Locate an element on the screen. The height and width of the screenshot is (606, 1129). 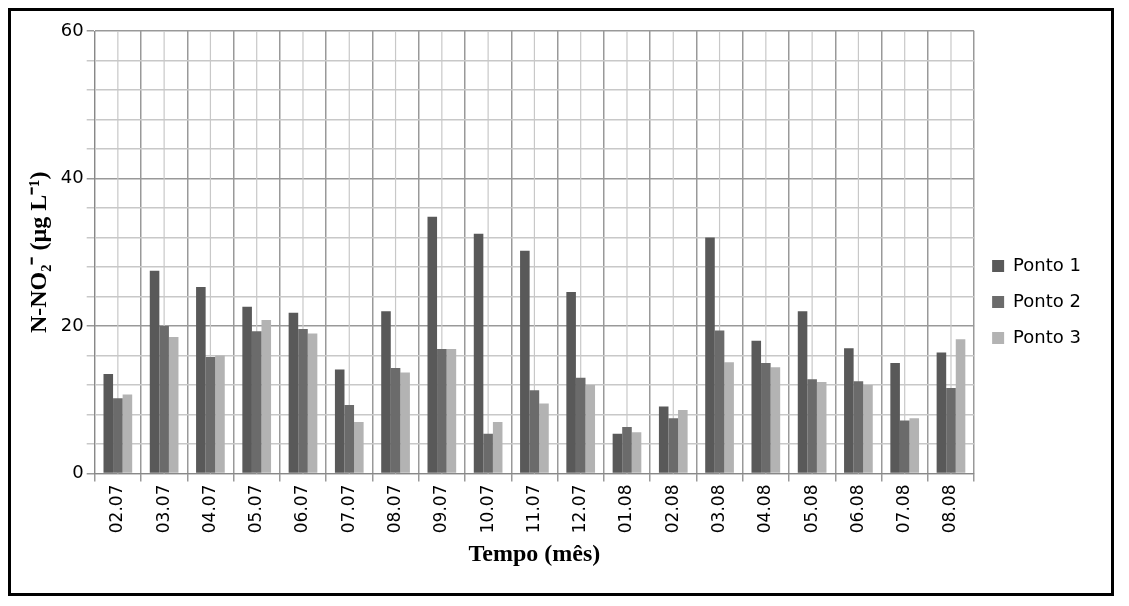
x-tick-label: 02.07 is located at coordinates (116, 509).